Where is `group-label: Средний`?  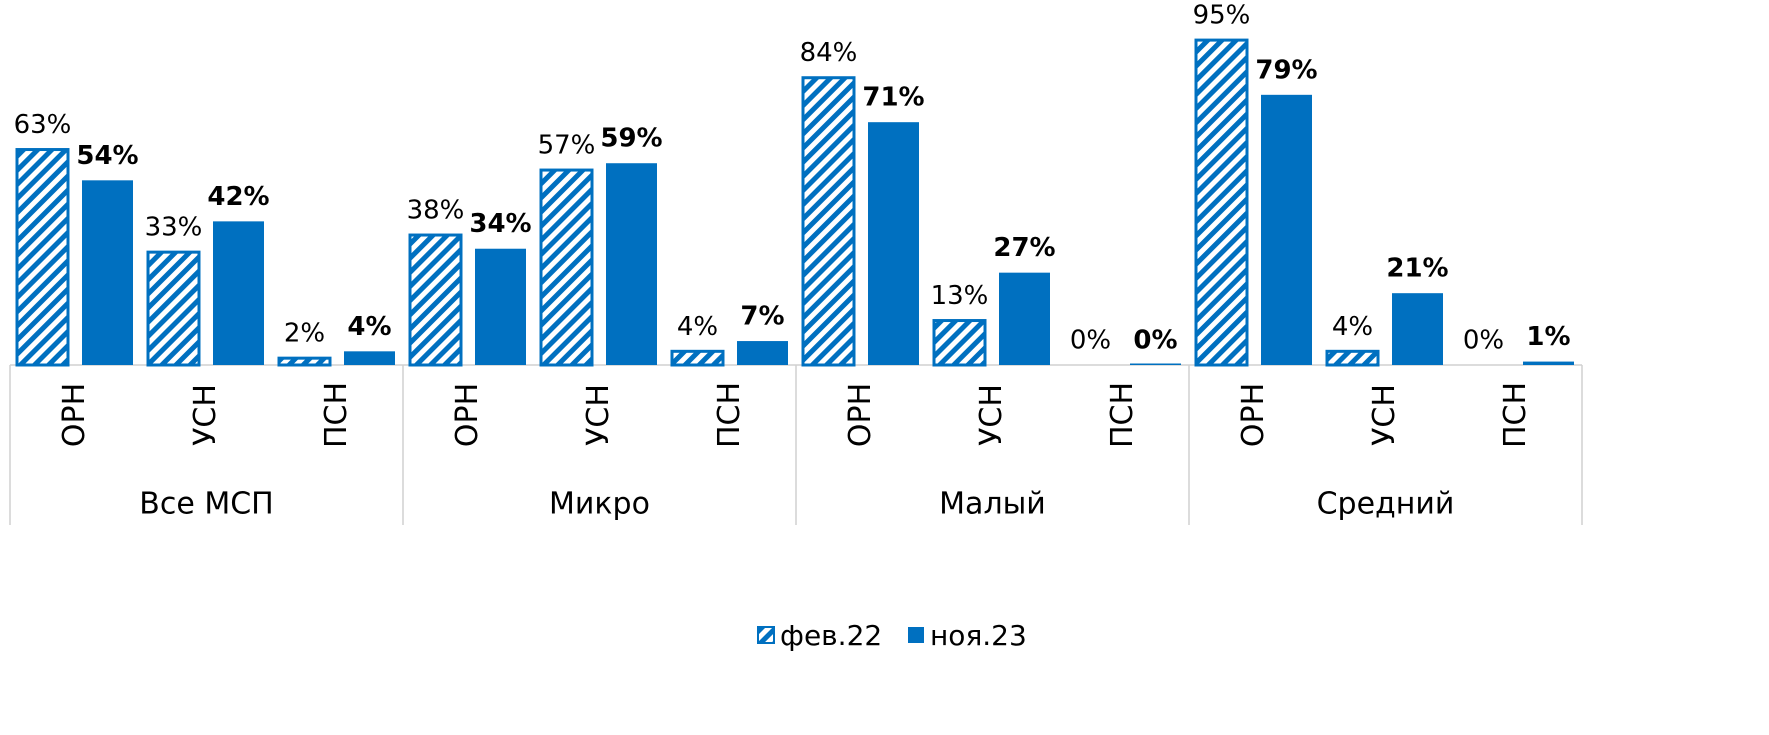 group-label: Средний is located at coordinates (1386, 504).